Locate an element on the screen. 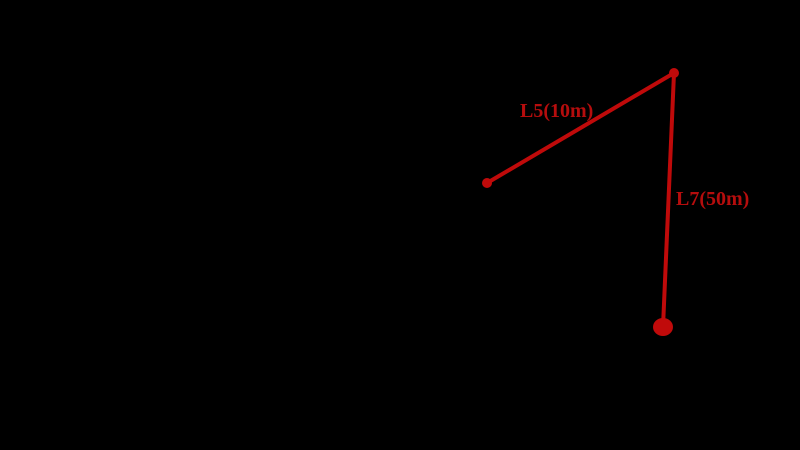  node-top-dot is located at coordinates (674, 73).